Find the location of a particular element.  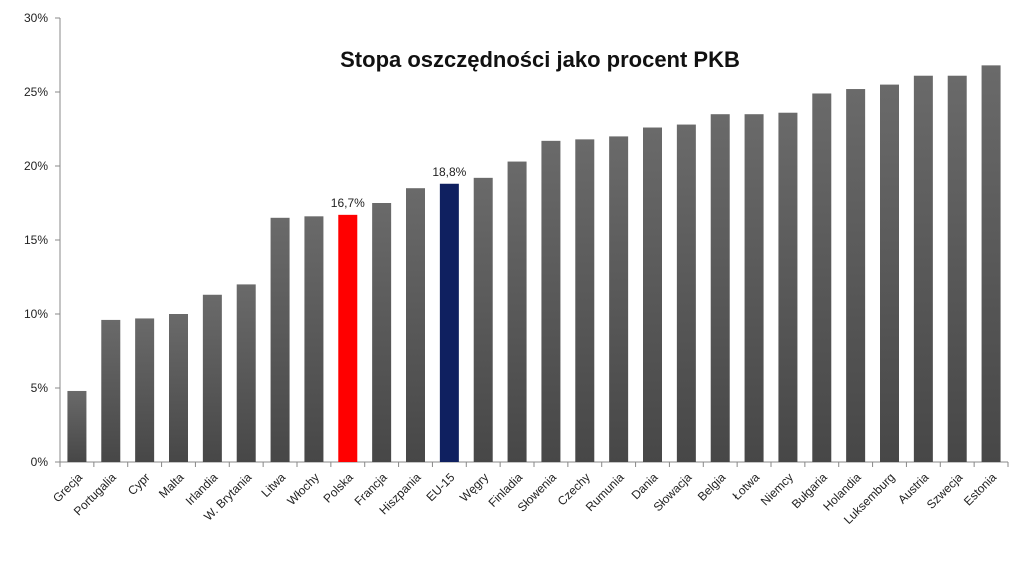

bar-w-brytania is located at coordinates (246, 373).